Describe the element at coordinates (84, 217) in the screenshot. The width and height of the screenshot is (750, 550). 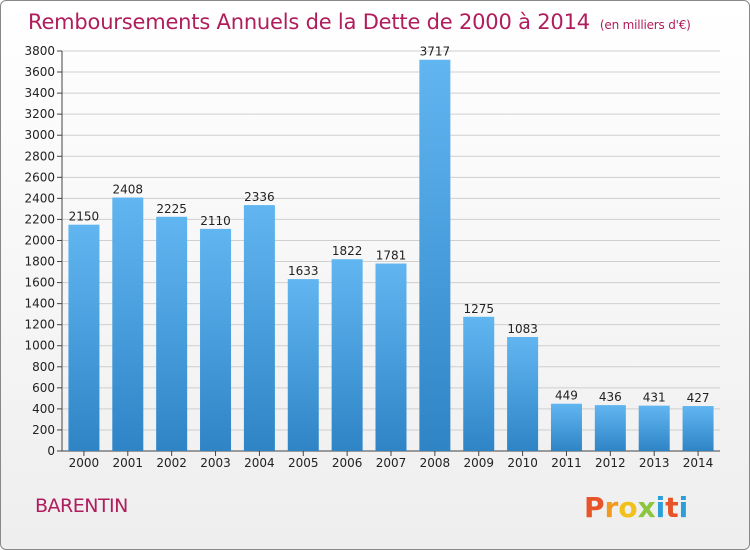
I see `value-label: 2150` at that location.